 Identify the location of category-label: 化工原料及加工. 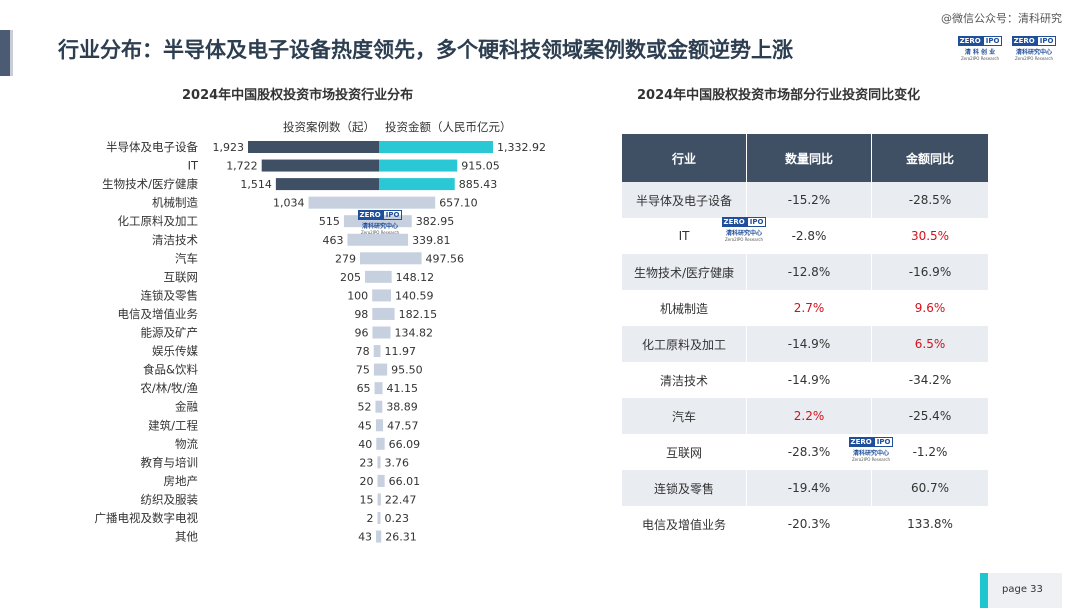
(158, 221).